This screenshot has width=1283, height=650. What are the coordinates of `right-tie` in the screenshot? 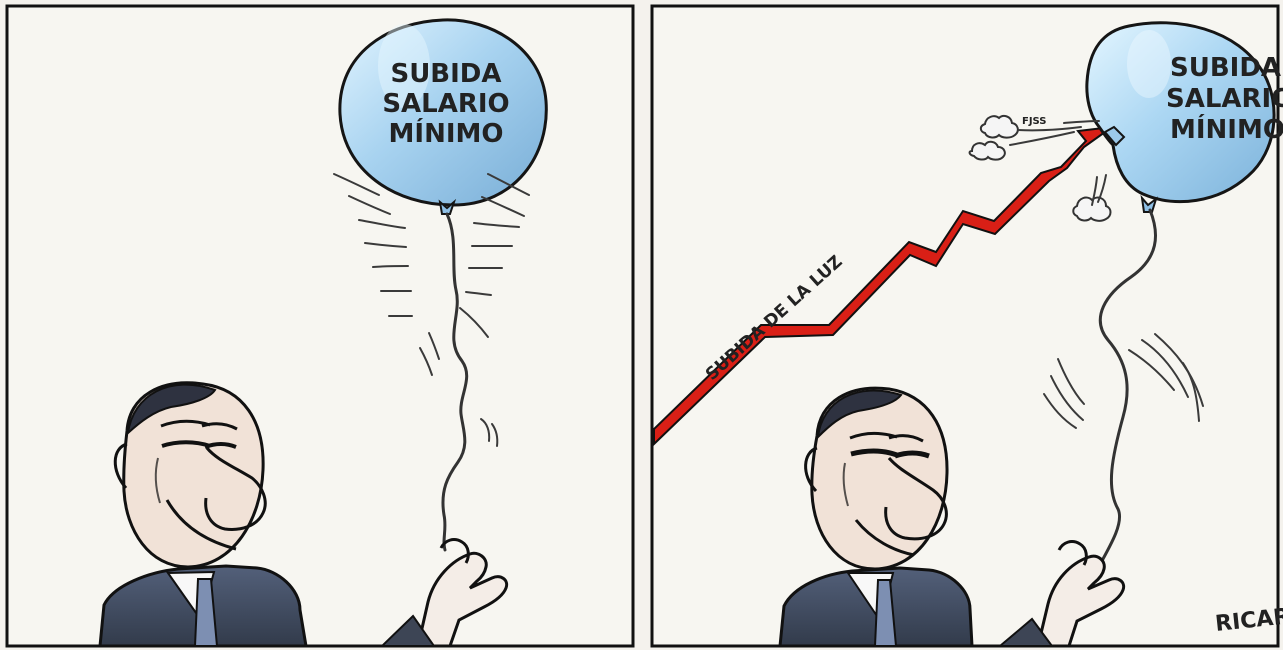 It's located at (885, 613).